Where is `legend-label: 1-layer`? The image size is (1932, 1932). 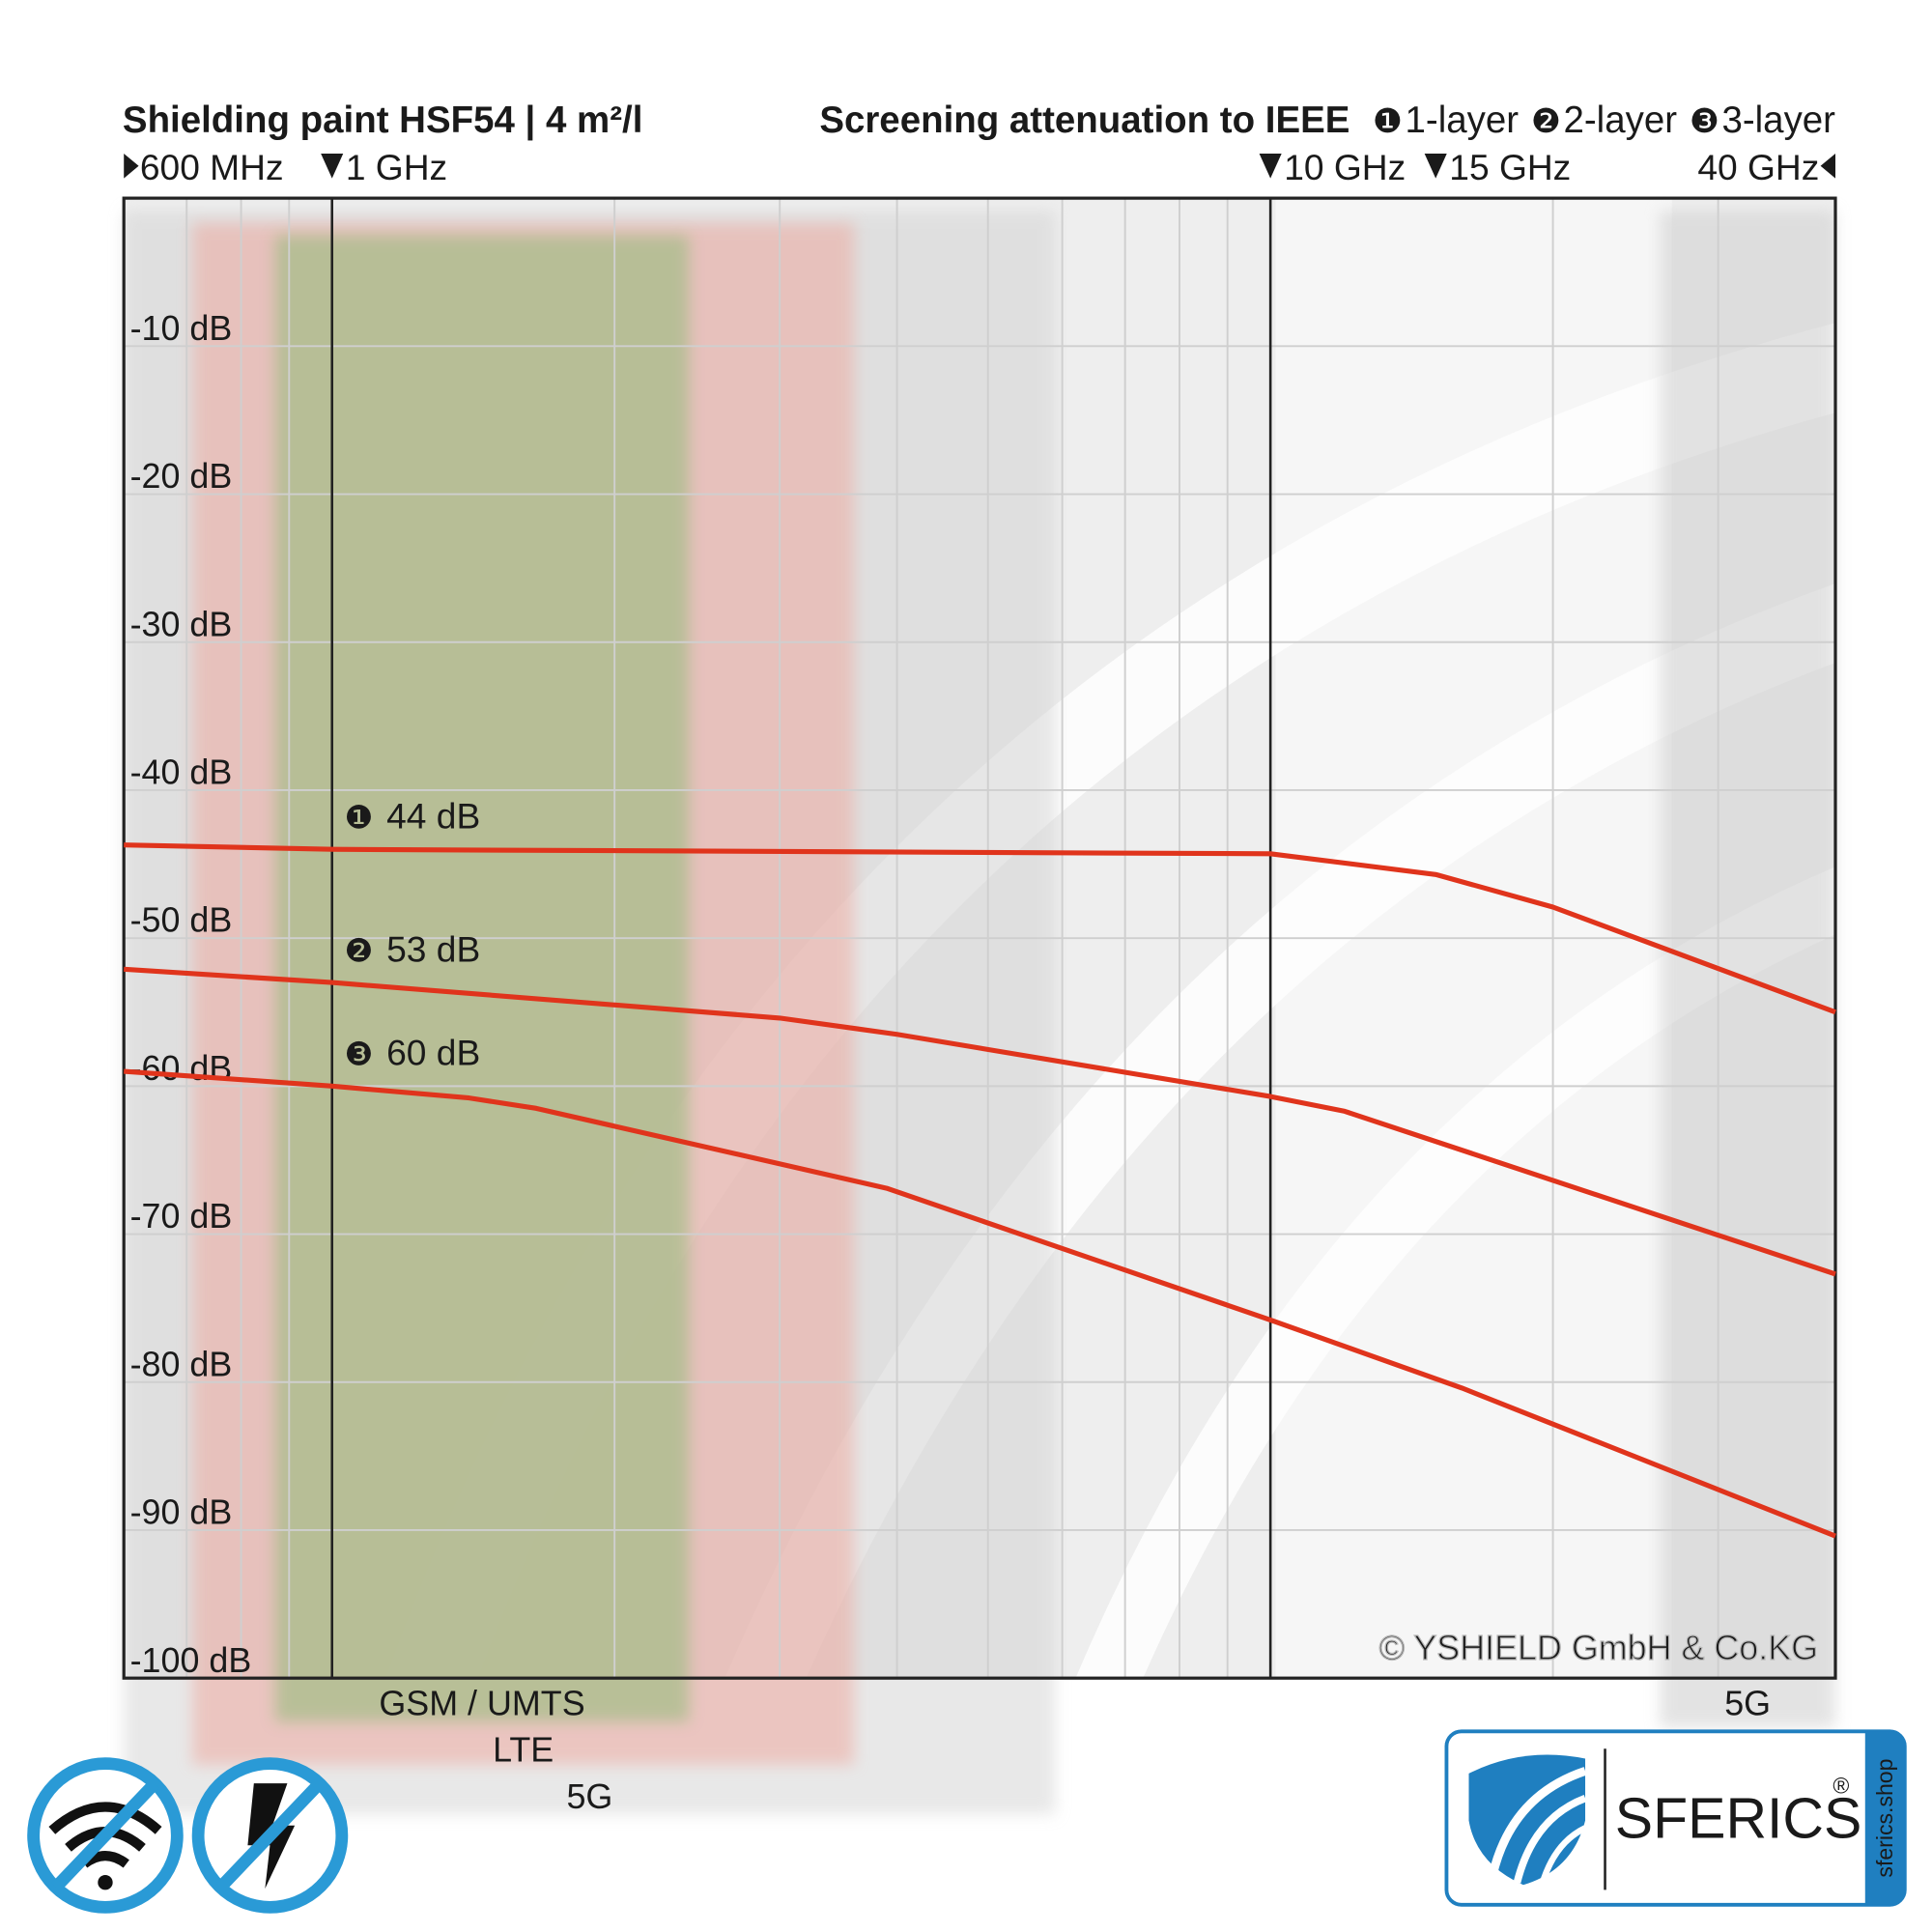 legend-label: 1-layer is located at coordinates (1463, 120).